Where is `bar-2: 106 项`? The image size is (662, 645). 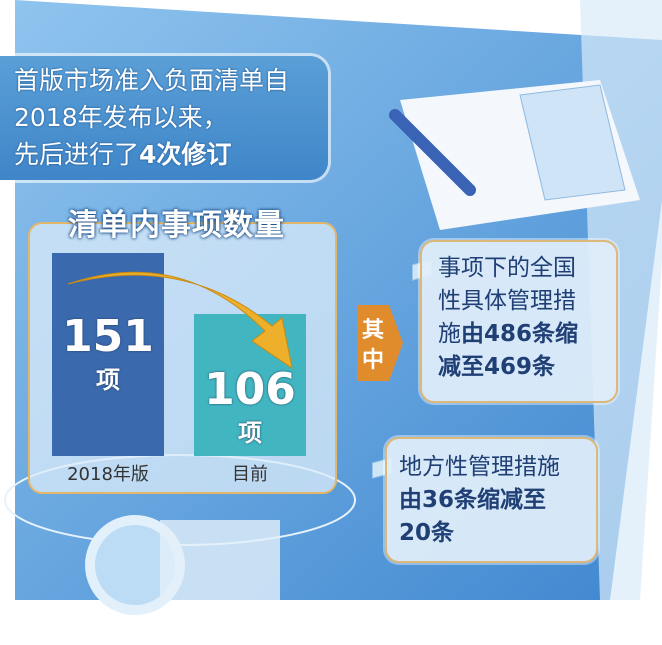
bar-2: 106 项 is located at coordinates (250, 384).